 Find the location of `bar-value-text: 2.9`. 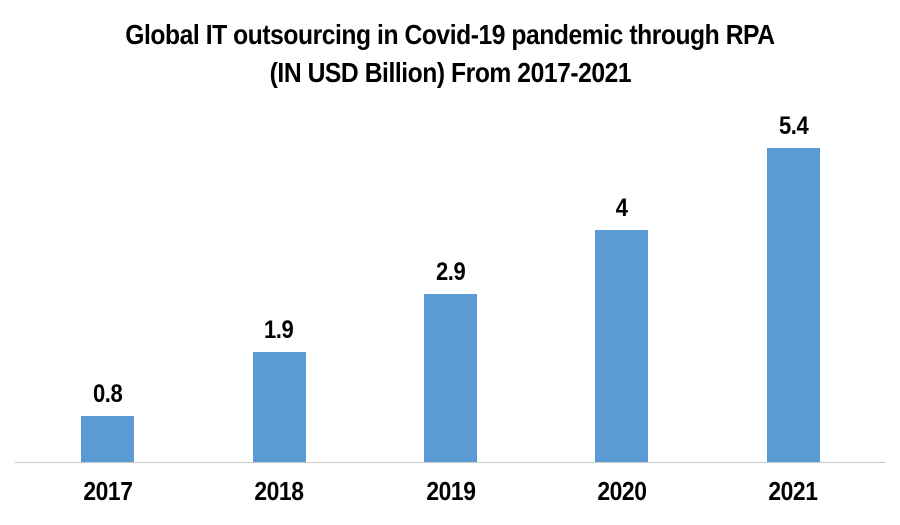

bar-value-text: 2.9 is located at coordinates (450, 272).